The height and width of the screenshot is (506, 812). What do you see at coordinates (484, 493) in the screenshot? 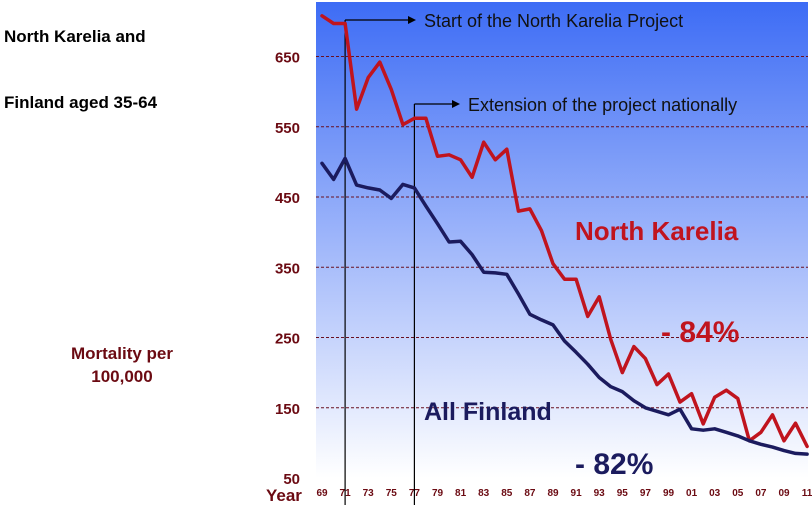
I see `x-tick-label: 83` at bounding box center [484, 493].